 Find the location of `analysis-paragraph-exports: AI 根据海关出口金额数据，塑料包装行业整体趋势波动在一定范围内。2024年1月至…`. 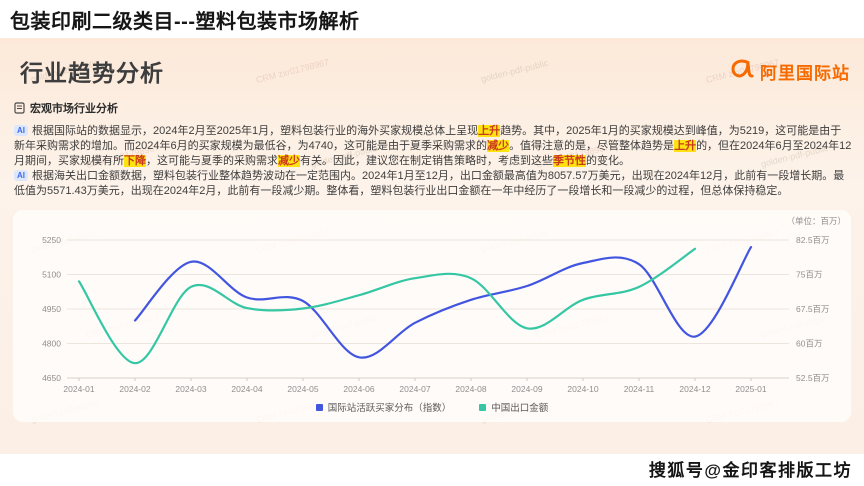

analysis-paragraph-exports: AI 根据海关出口金额数据，塑料包装行业整体趋势波动在一定范围内。2024年1月至… is located at coordinates (433, 184).